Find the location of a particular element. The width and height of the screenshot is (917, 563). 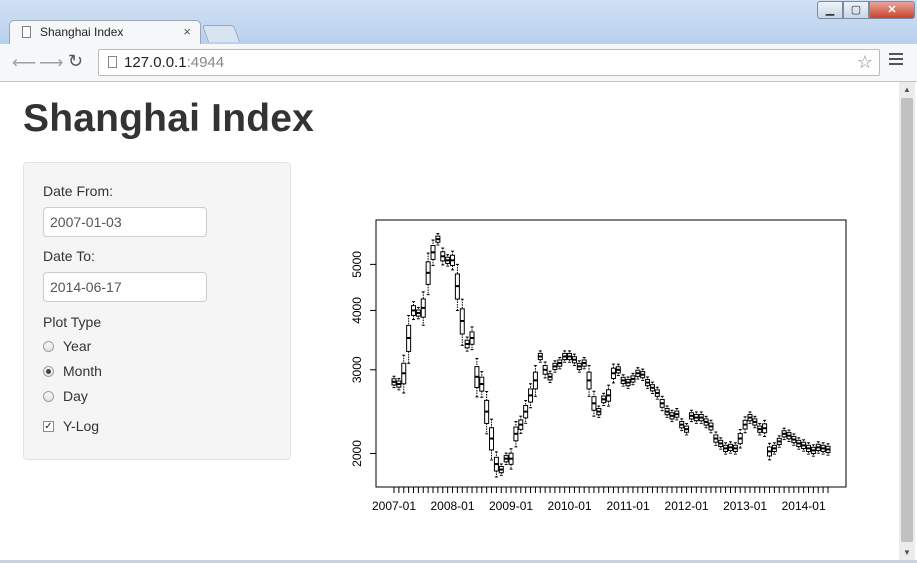

y-tick-label: 3000 is located at coordinates (357, 369).